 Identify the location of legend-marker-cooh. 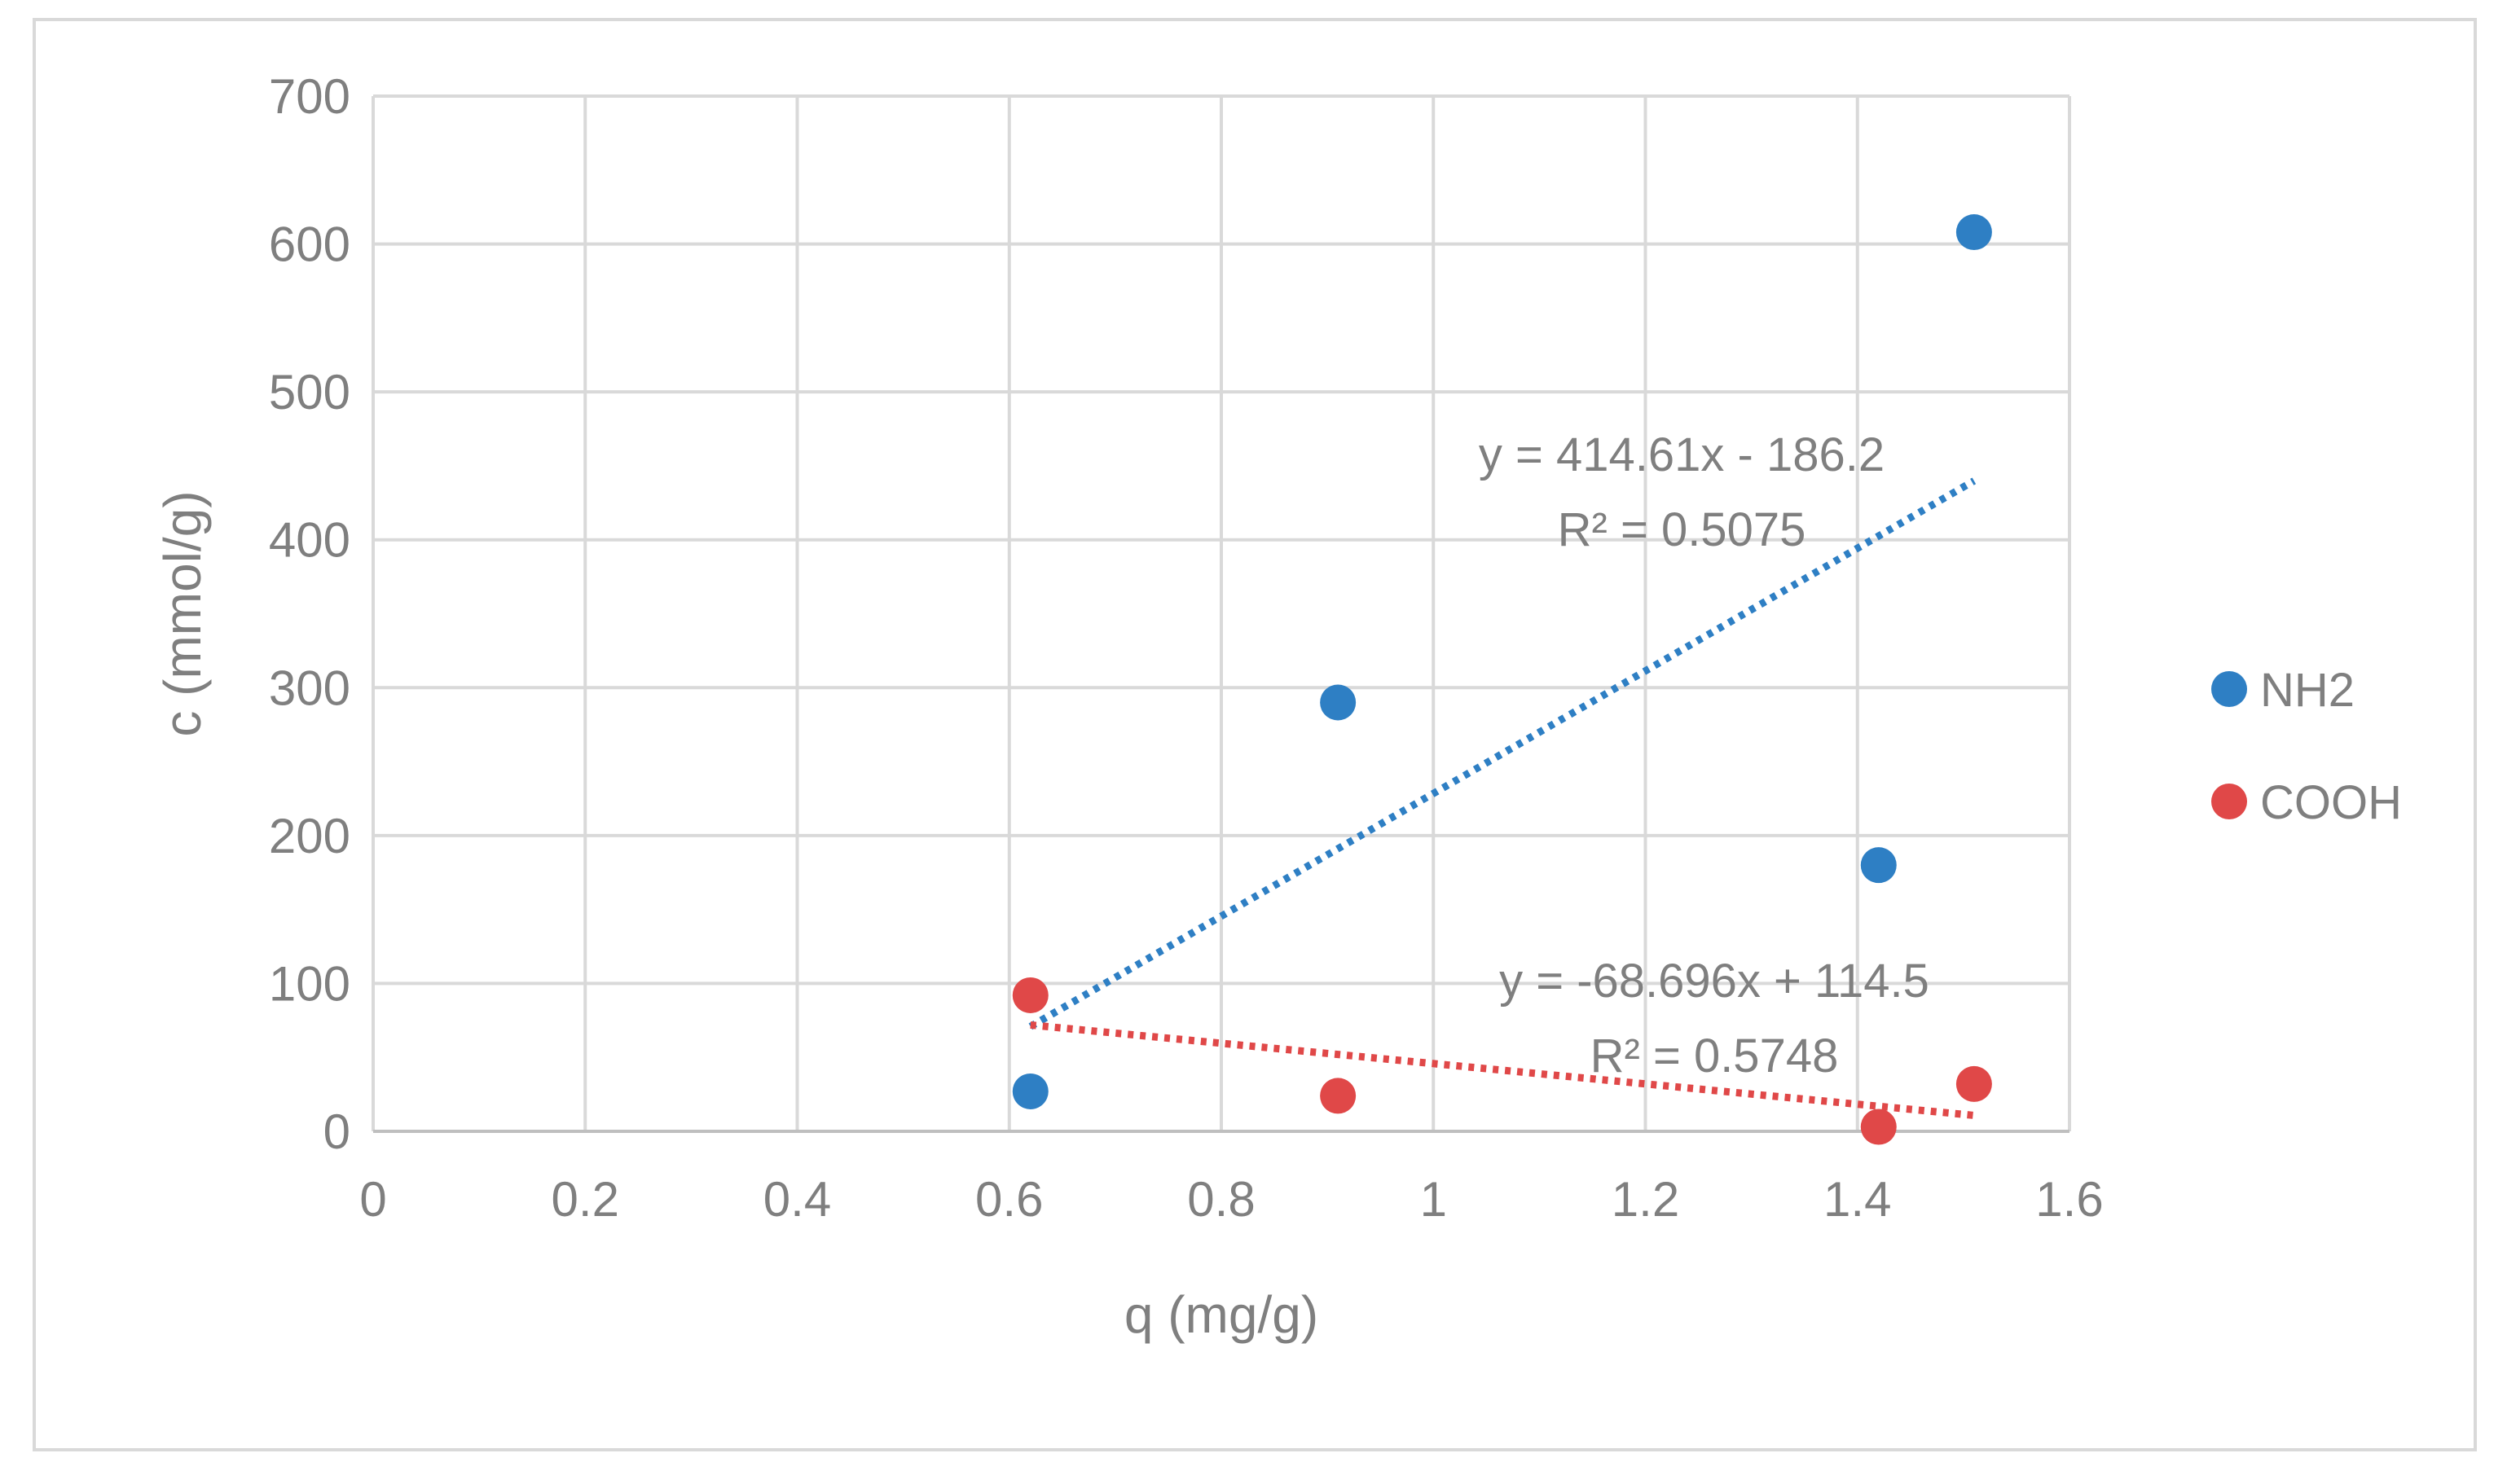
(2229, 801).